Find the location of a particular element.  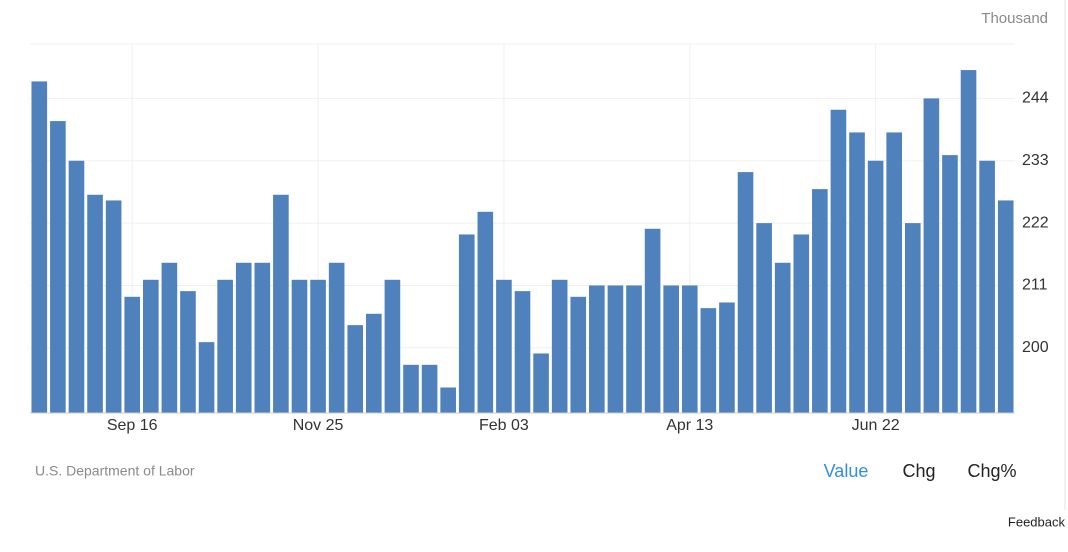

tab-value: Value is located at coordinates (846, 471).